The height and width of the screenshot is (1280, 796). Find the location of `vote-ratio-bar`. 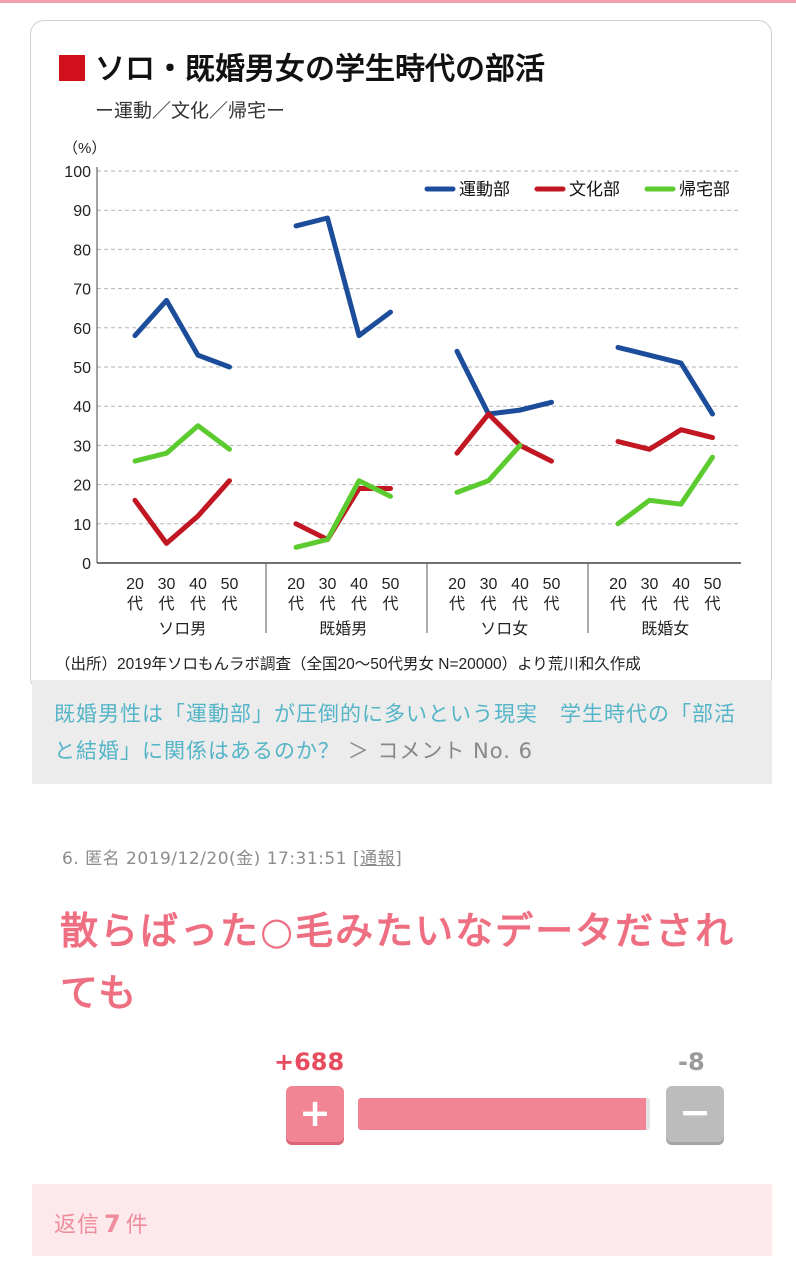

vote-ratio-bar is located at coordinates (504, 1114).